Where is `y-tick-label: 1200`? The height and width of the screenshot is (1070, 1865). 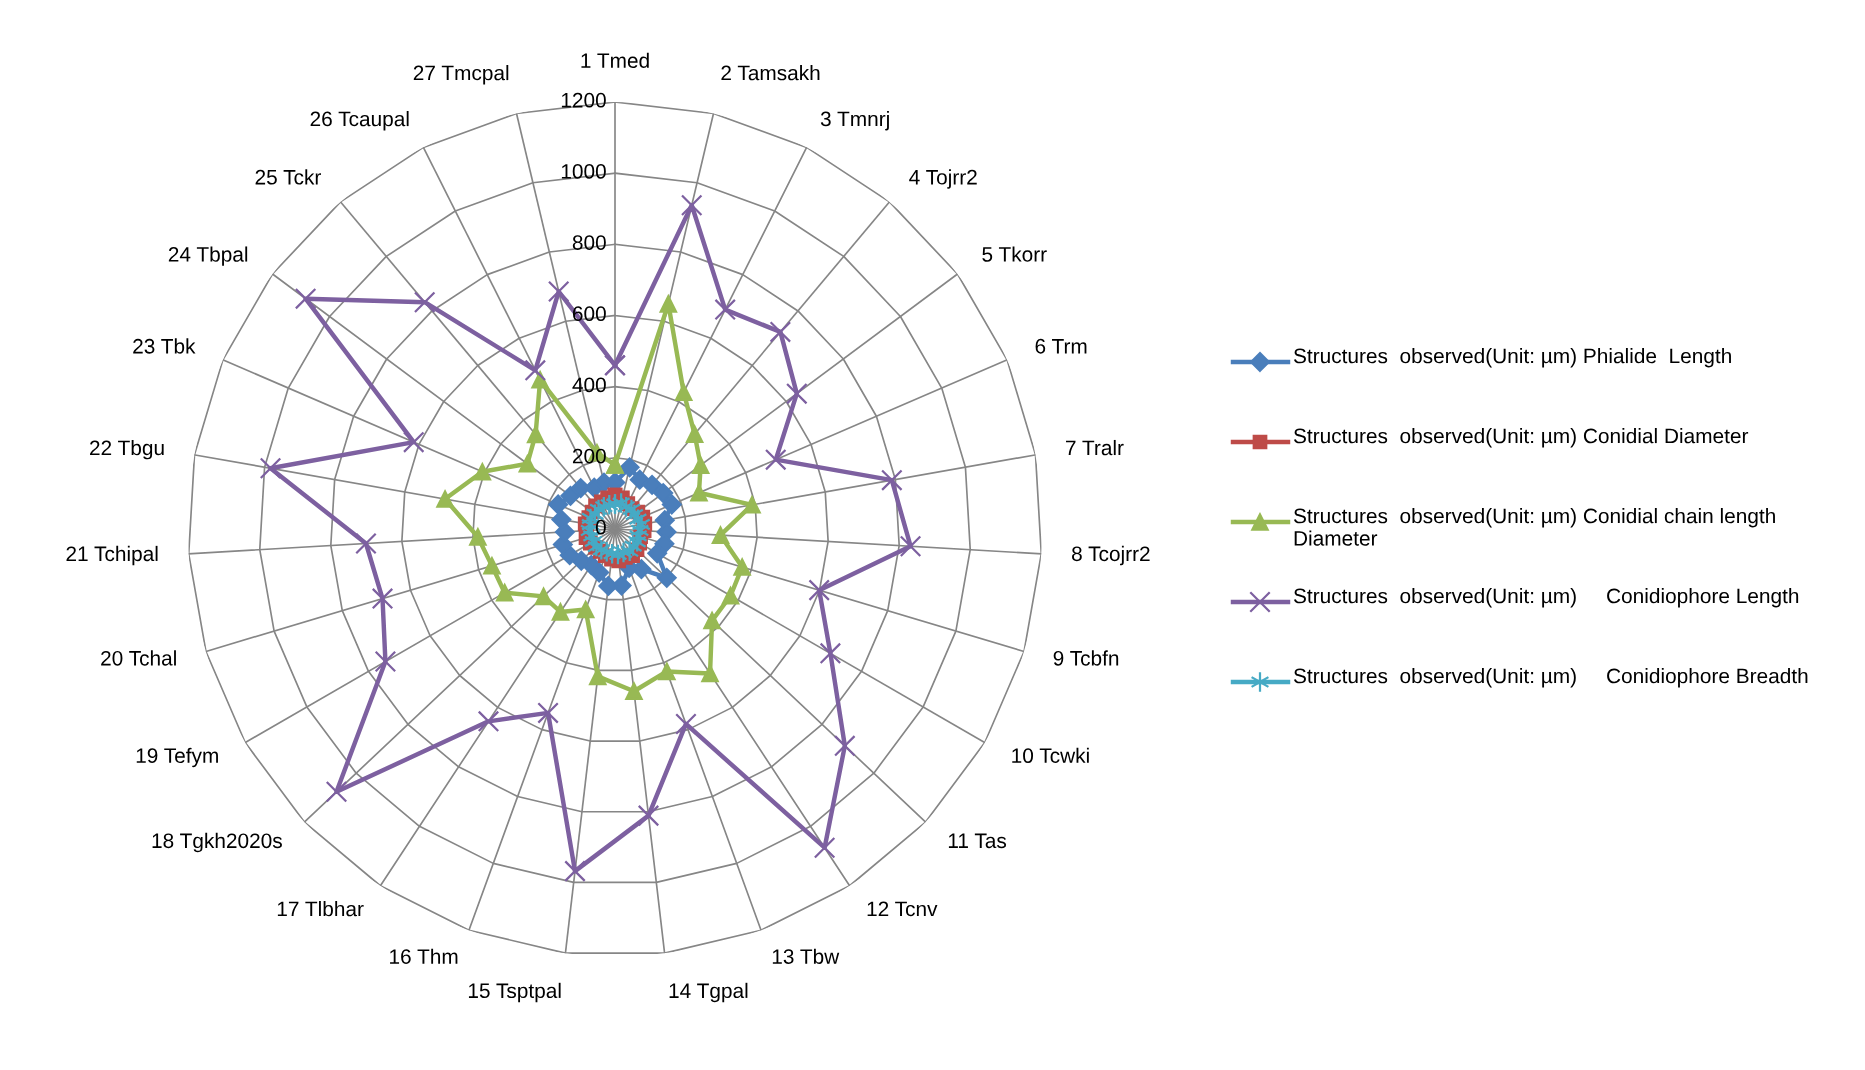
y-tick-label: 1200 is located at coordinates (583, 100).